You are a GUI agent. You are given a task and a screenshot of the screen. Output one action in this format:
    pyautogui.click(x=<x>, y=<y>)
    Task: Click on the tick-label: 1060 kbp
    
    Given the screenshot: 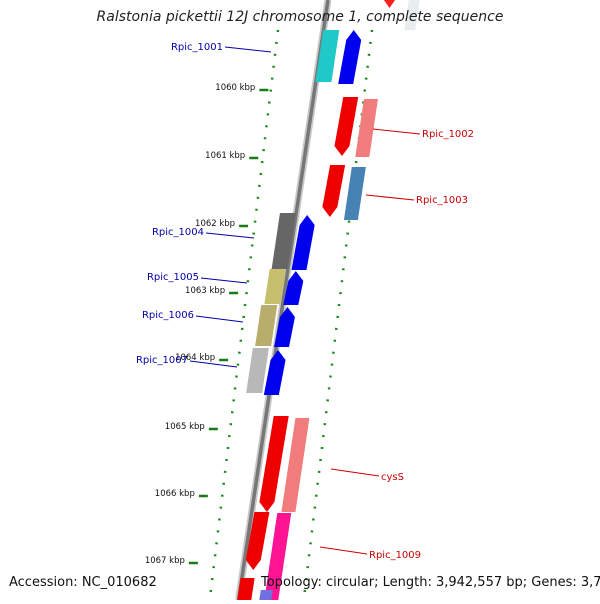 What is the action you would take?
    pyautogui.click(x=235, y=88)
    